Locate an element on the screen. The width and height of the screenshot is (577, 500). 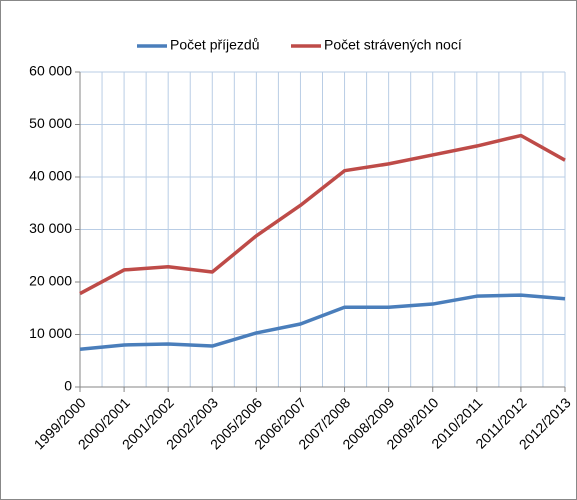
y-tick-label: 10 000 is located at coordinates (50, 333).